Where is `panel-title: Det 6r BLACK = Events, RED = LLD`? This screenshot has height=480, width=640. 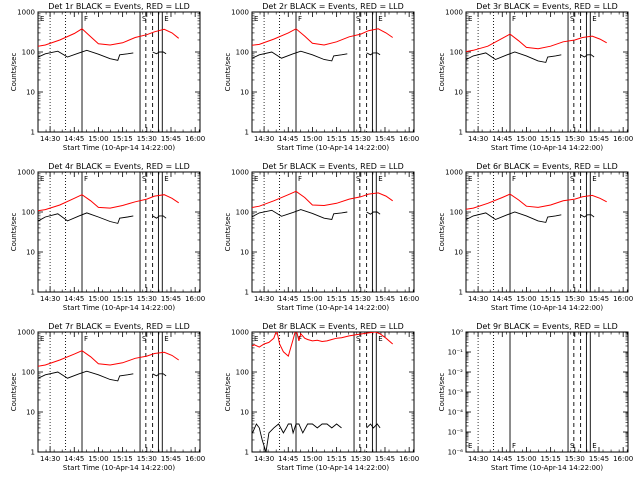
panel-title: Det 6r BLACK = Events, RED = LLD is located at coordinates (547, 166).